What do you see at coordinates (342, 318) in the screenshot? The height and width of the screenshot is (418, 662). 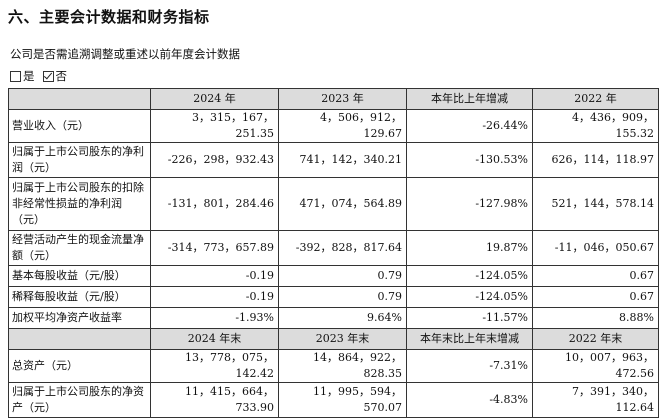 I see `table-cell: 9.64%` at bounding box center [342, 318].